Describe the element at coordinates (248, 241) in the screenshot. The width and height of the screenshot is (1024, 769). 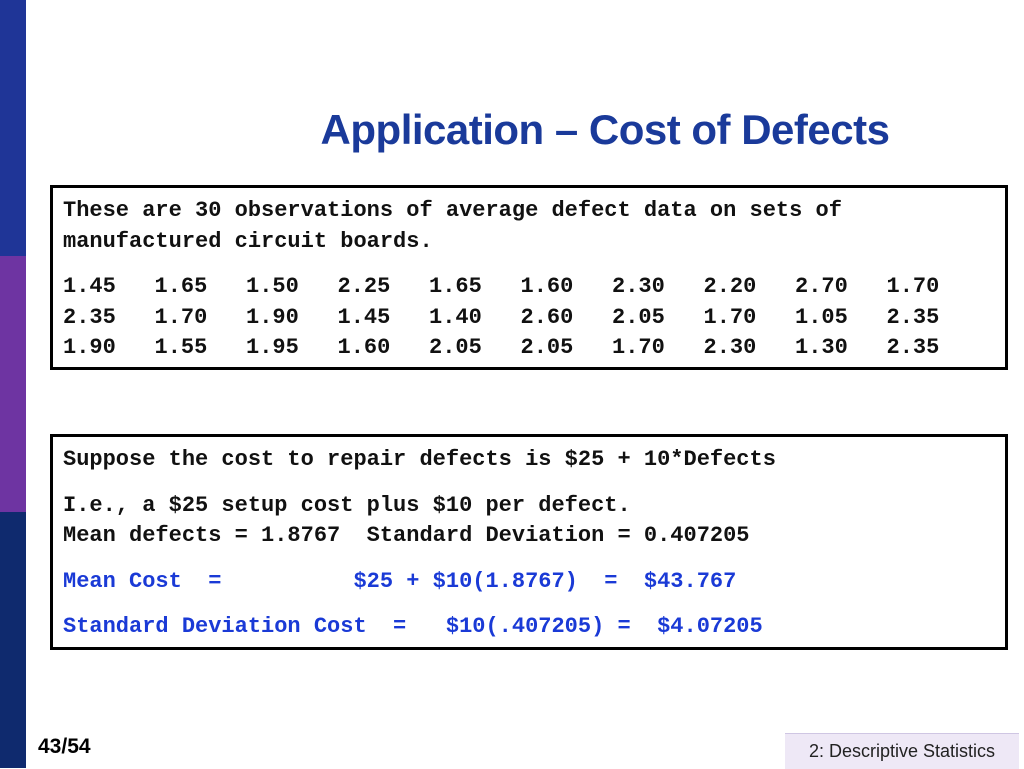
I see `intro-line-2: manufactured circuit boards.` at that location.